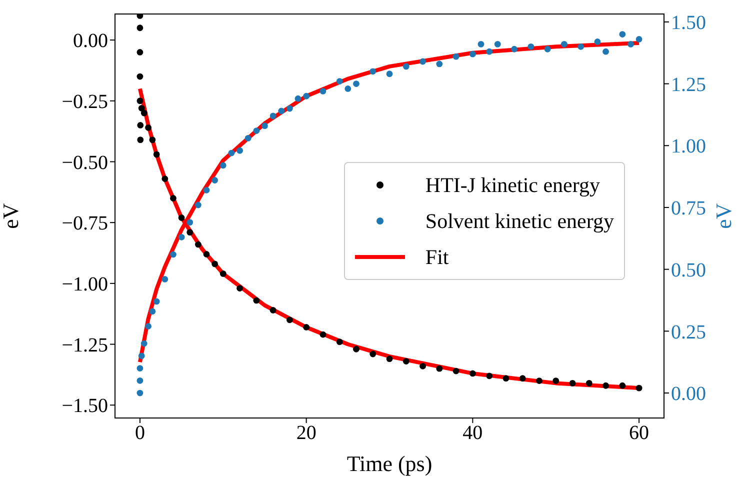 The image size is (745, 481). What do you see at coordinates (688, 394) in the screenshot?
I see `y2-tick-label: 0.00` at bounding box center [688, 394].